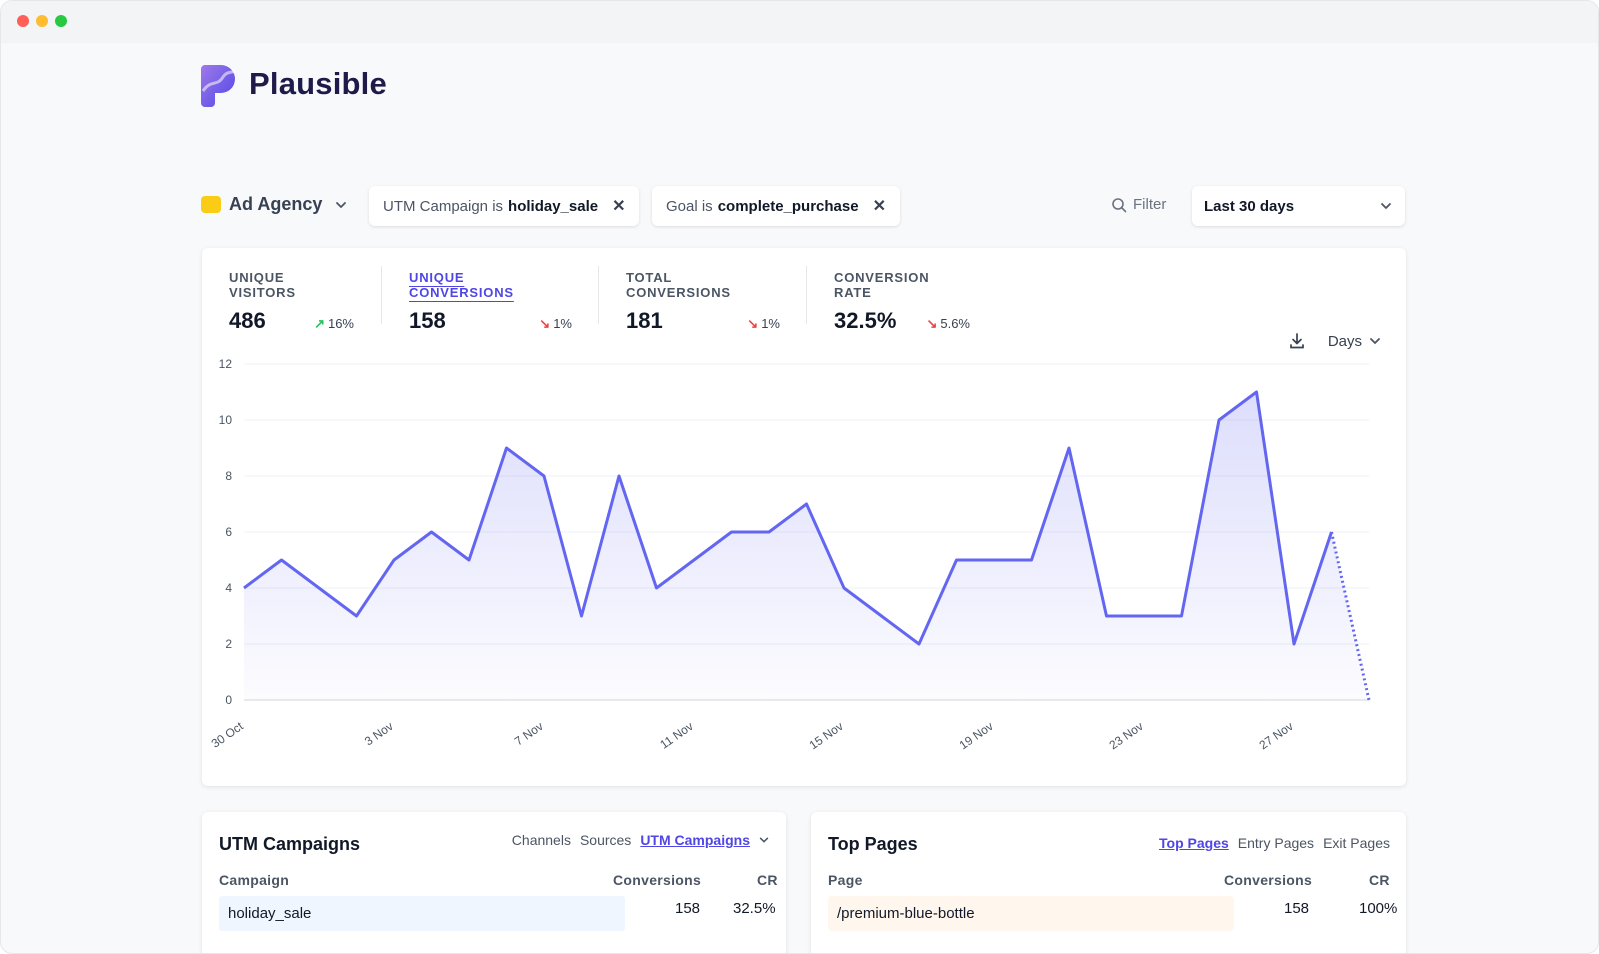 Image resolution: width=1599 pixels, height=954 pixels. What do you see at coordinates (427, 320) in the screenshot?
I see `stat-value: 158` at bounding box center [427, 320].